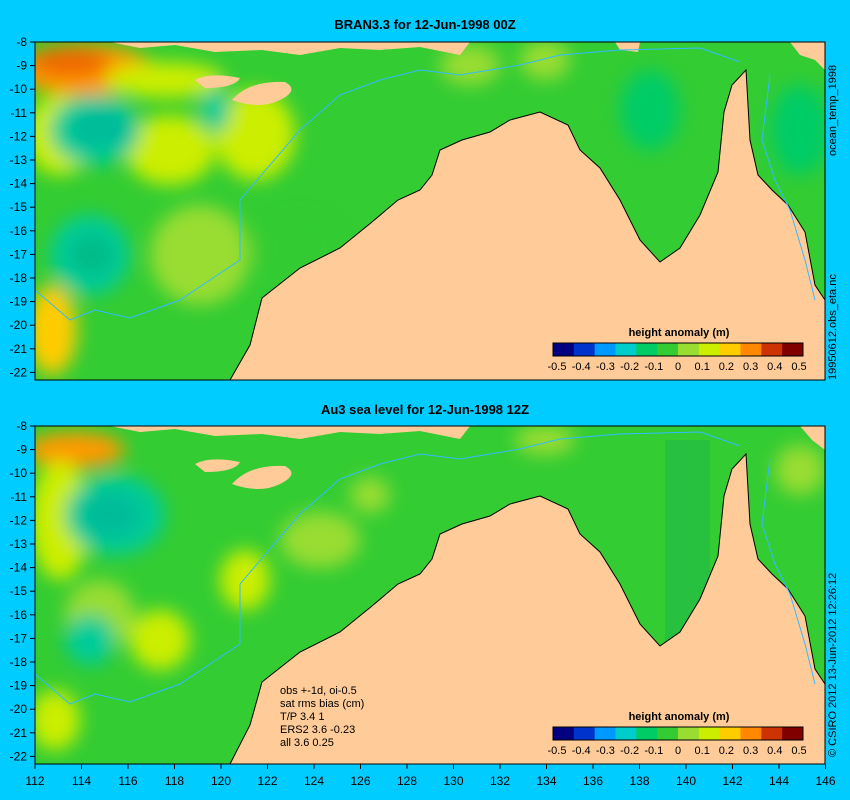 This screenshot has height=800, width=850. Describe the element at coordinates (318, 730) in the screenshot. I see `stats-line-4: ERS2 3.6 -0.23` at that location.